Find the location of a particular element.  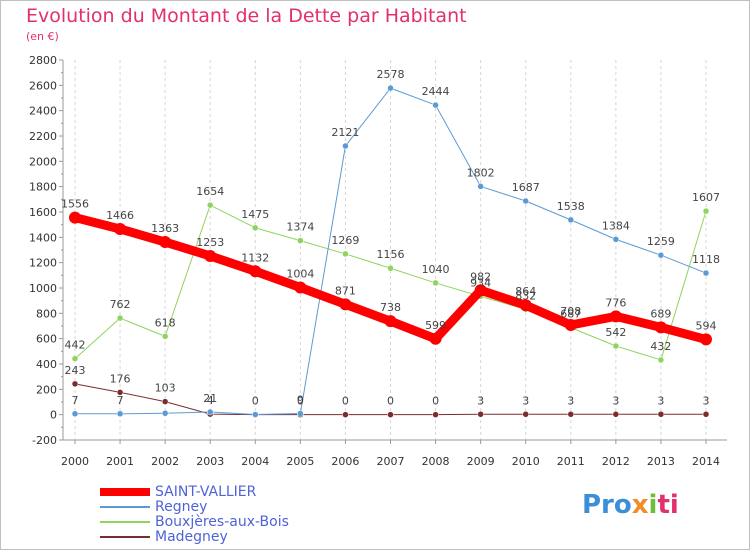

data-label: 776 is located at coordinates (615, 302).